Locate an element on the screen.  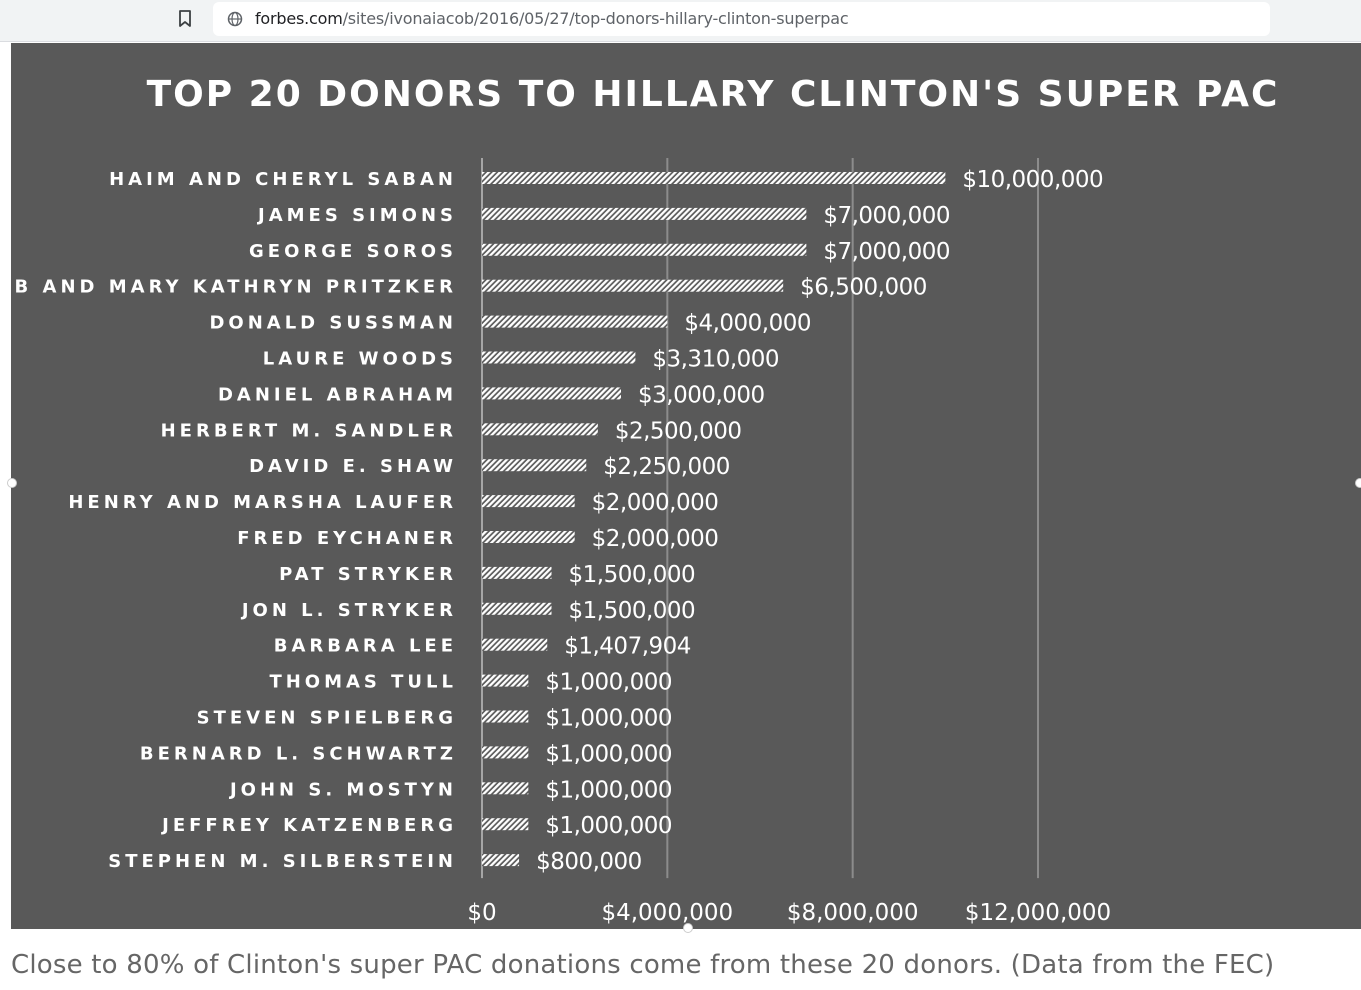
category-label: JAMES SIMONS is located at coordinates (356, 215).